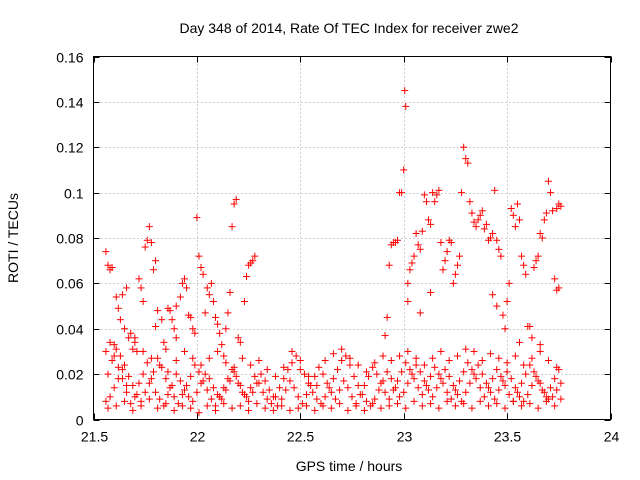 This screenshot has height=480, width=640. I want to click on y-tick-label: 0.16, so click(69, 58).